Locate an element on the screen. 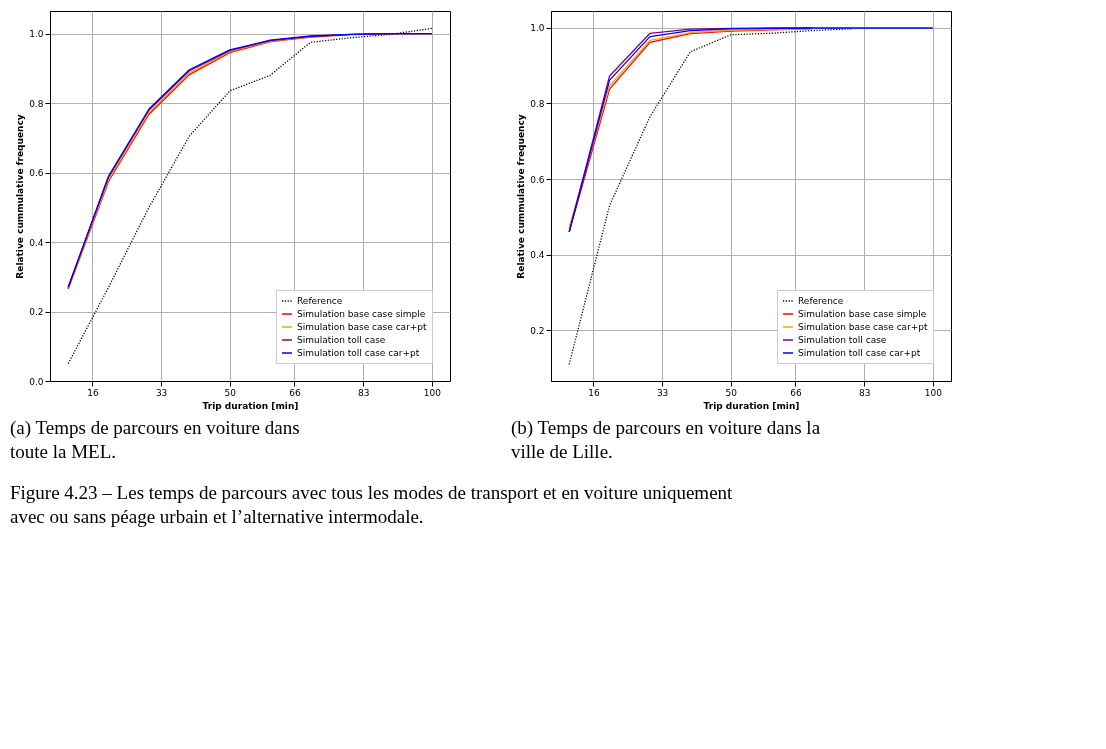  text: (b) Temps de parcours en voiture dans la ville de Lille. is located at coordinates (666, 439).